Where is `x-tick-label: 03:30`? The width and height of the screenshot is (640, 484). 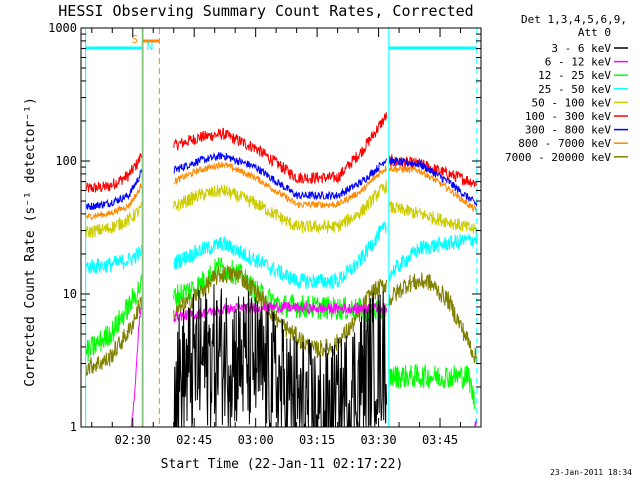
x-tick-label: 03:30 is located at coordinates (379, 440).